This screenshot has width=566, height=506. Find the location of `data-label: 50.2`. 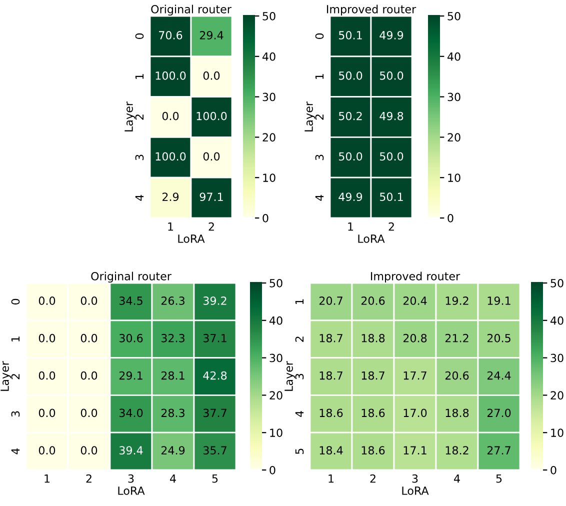

data-label: 50.2 is located at coordinates (350, 116).